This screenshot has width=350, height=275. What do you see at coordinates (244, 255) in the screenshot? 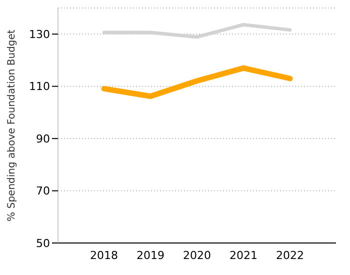
I see `x-tick-label: 2021` at bounding box center [244, 255].